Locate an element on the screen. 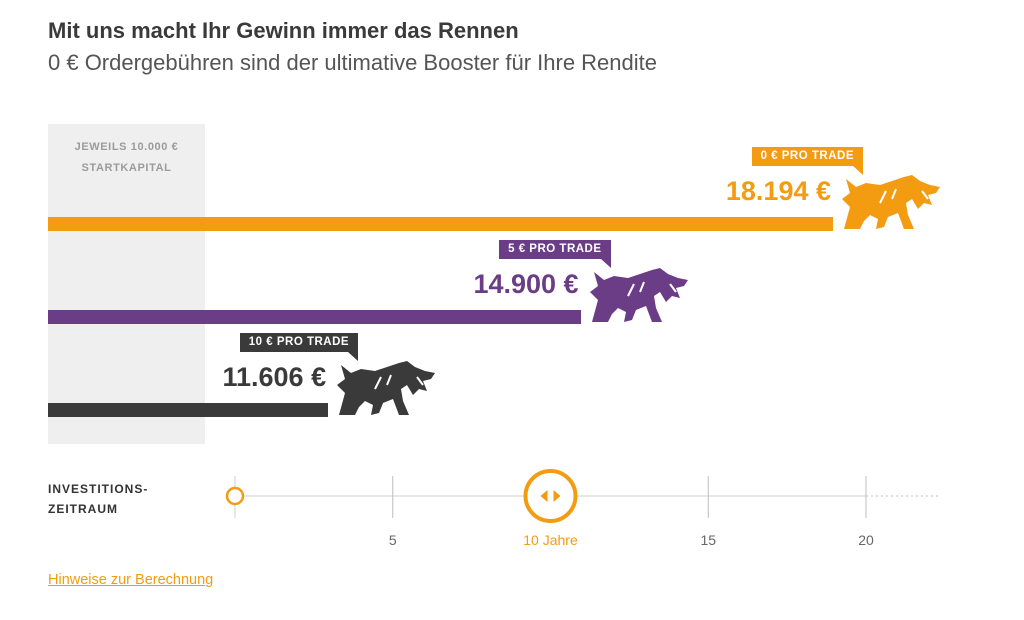 Image resolution: width=1024 pixels, height=620 pixels. slider-tick-label: 15 is located at coordinates (708, 540).